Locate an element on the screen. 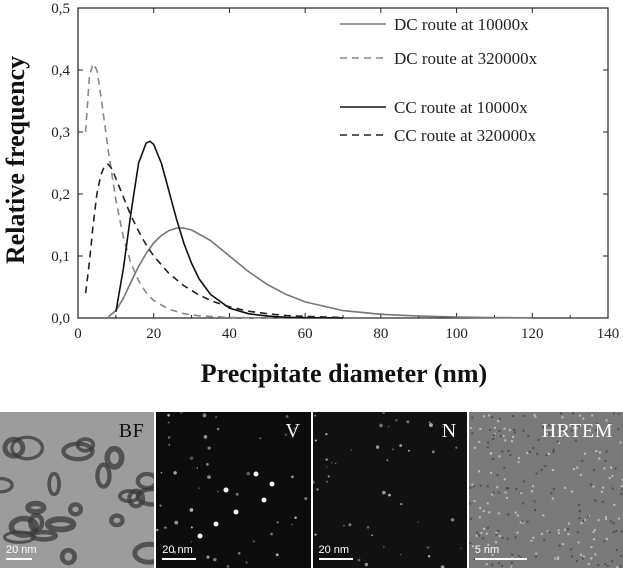 The image size is (623, 568). y-tick-label: 0,0 is located at coordinates (60, 319).